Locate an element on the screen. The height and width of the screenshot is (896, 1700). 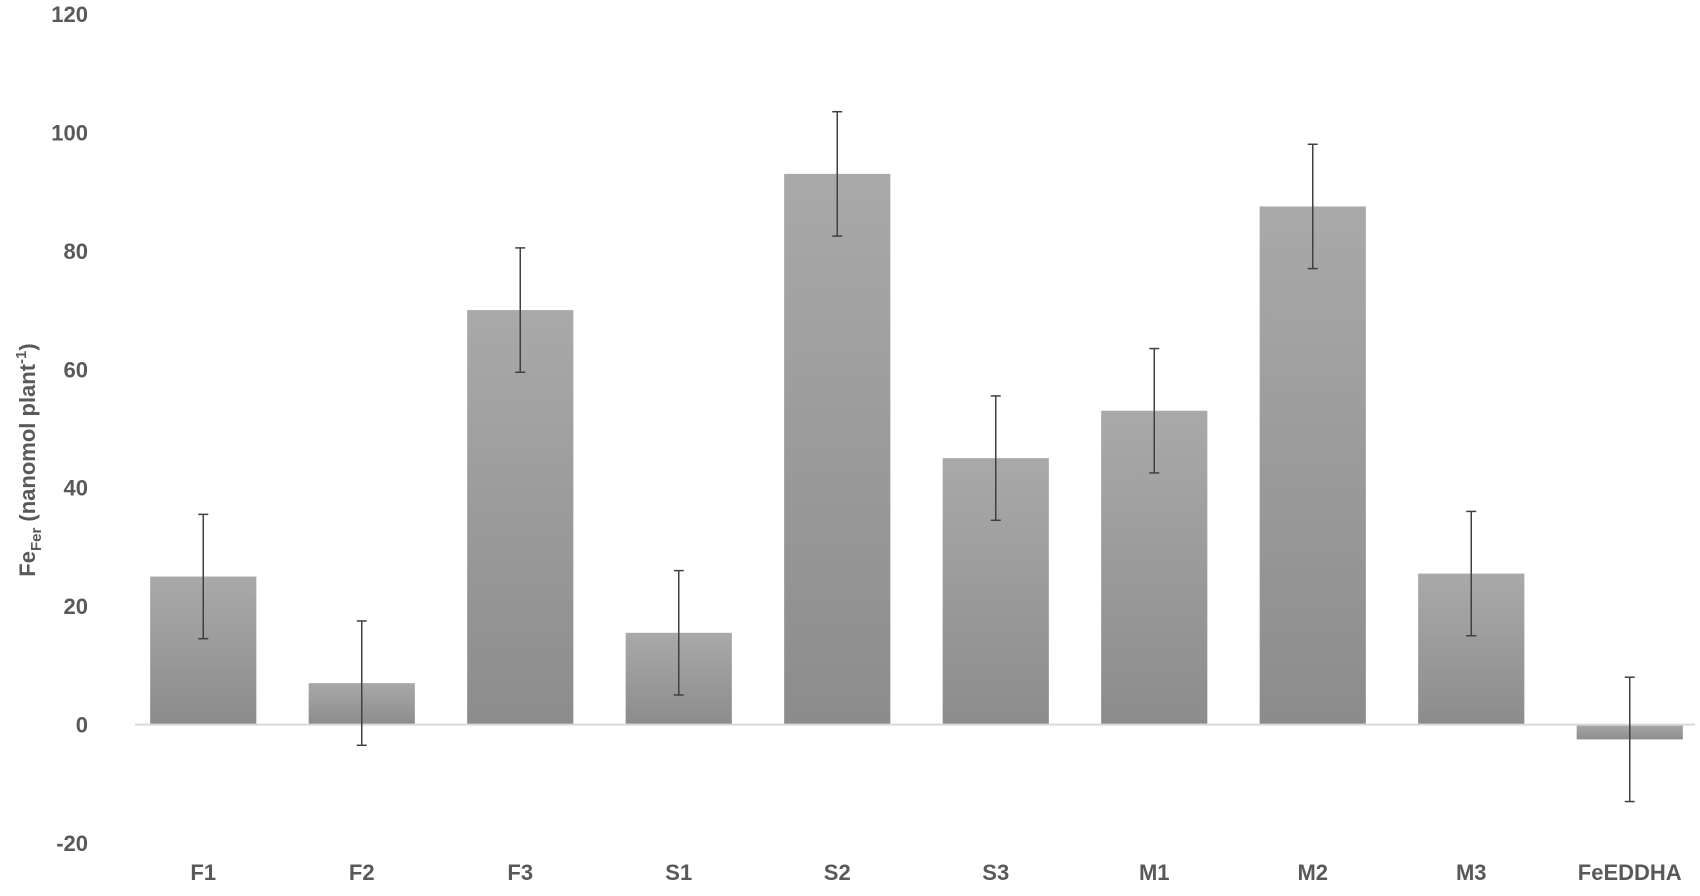
error-bar-f2 is located at coordinates (361, 683).